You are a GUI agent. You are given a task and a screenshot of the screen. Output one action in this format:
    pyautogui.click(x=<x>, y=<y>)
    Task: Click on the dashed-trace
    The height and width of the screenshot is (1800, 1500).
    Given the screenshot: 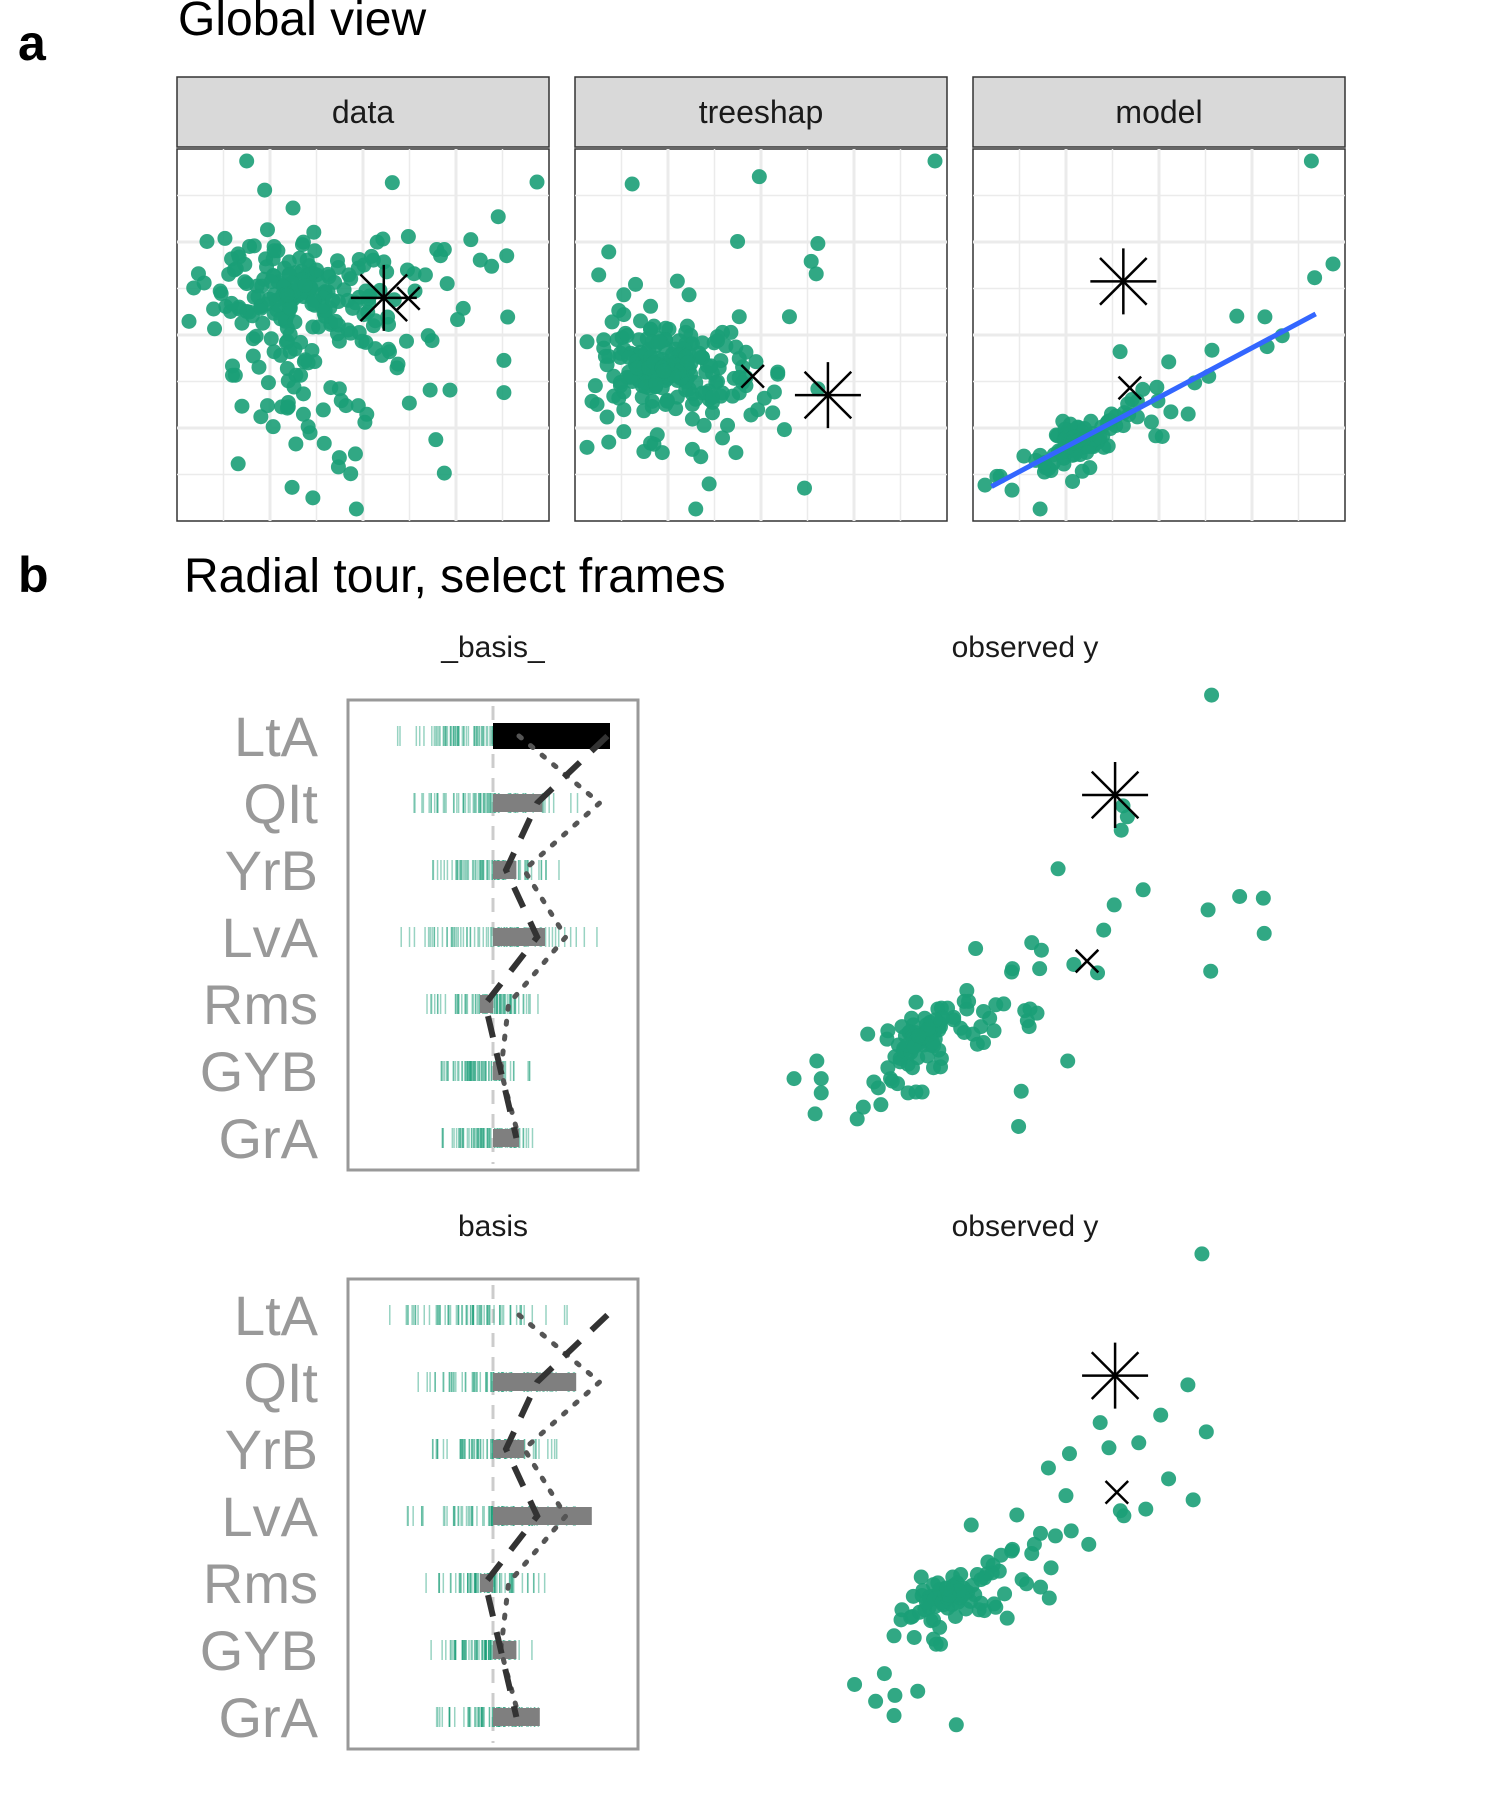 What is the action you would take?
    pyautogui.click(x=545, y=936)
    